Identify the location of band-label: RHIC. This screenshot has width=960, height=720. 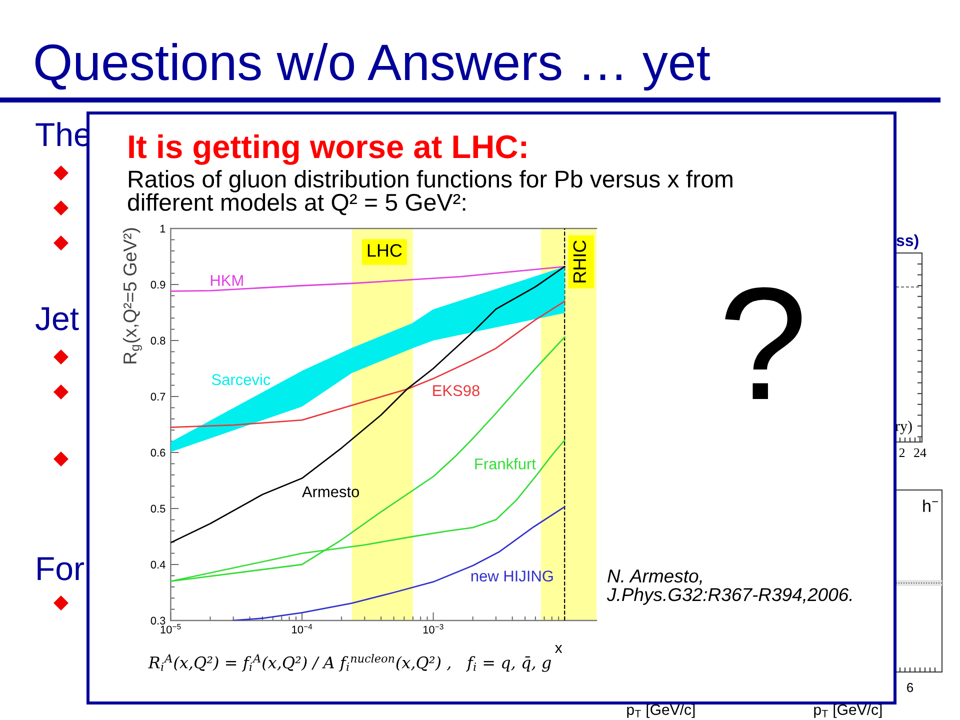
(579, 261).